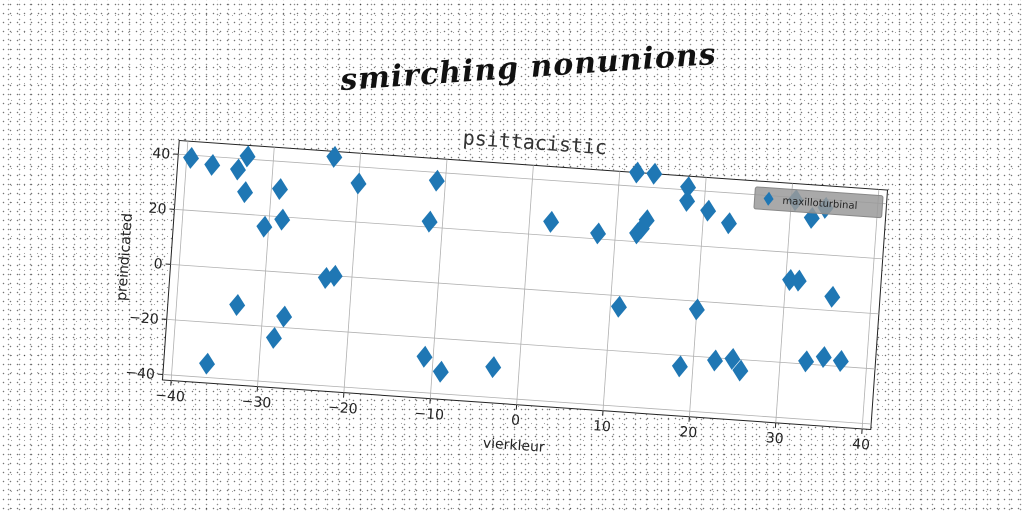 The height and width of the screenshot is (512, 1024). I want to click on x-axis-label: vierkleur, so click(513, 445).